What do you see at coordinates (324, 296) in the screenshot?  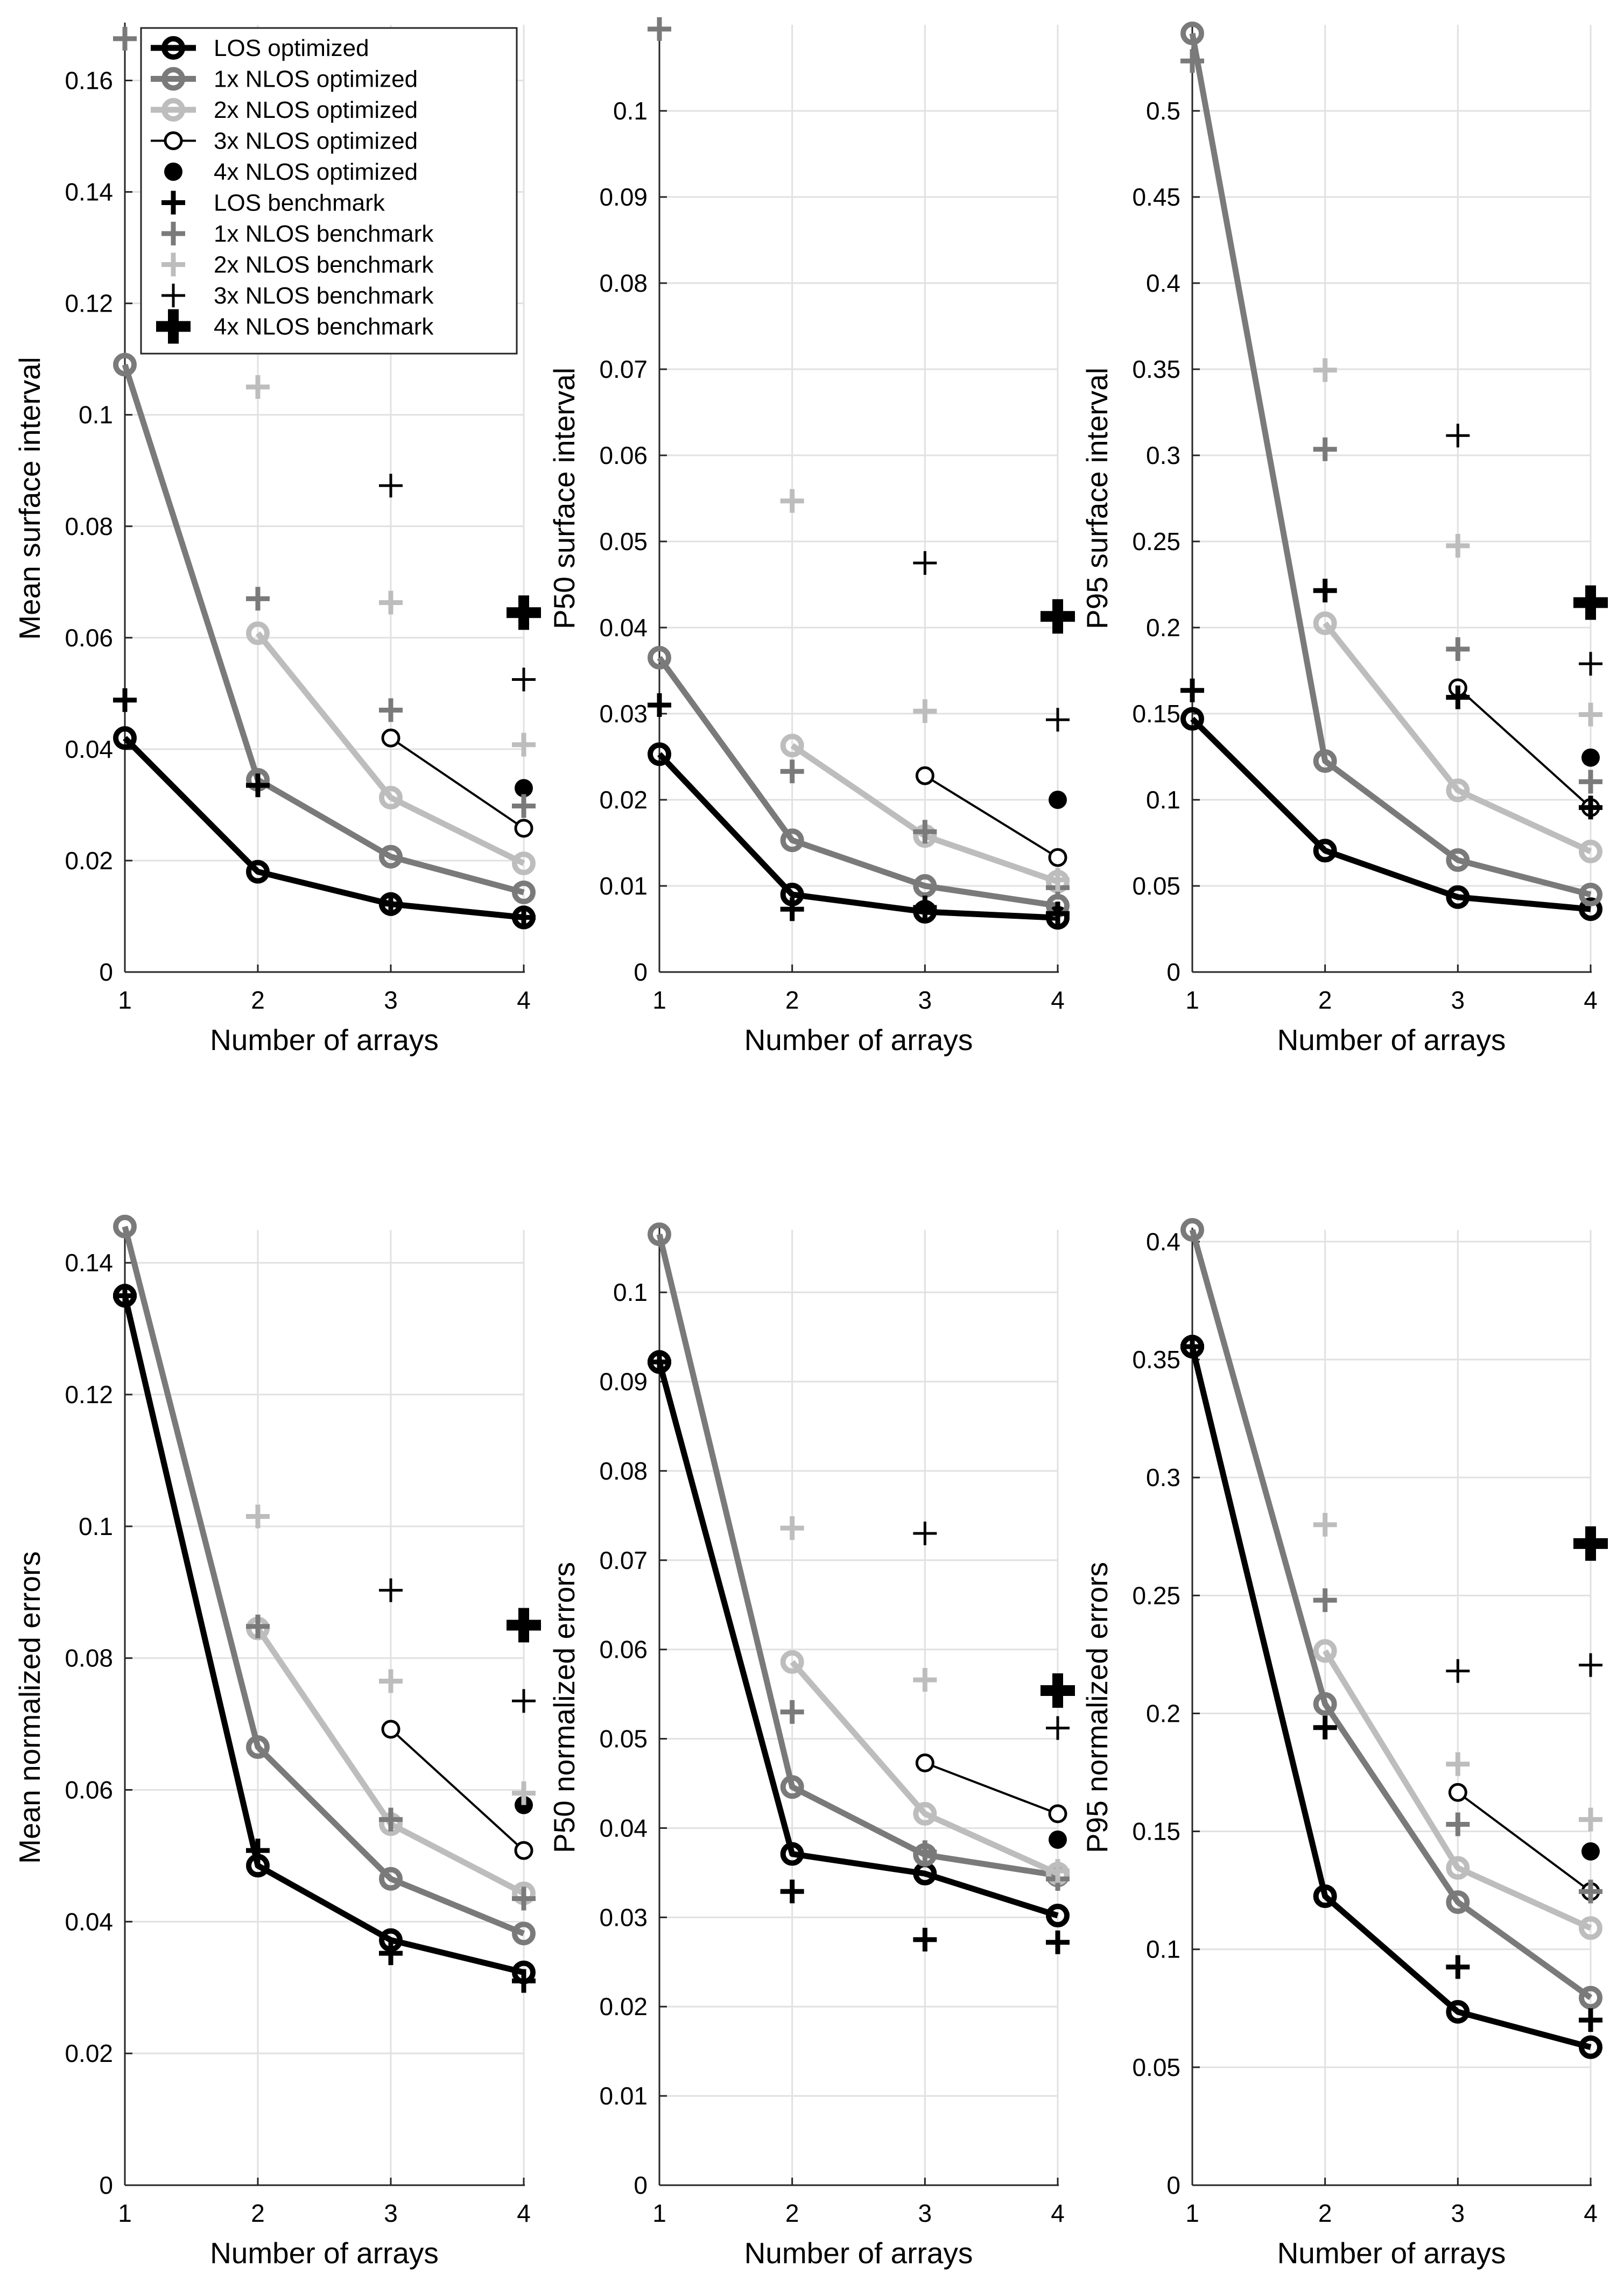 I see `legend-label: 3x NLOS benchmark` at bounding box center [324, 296].